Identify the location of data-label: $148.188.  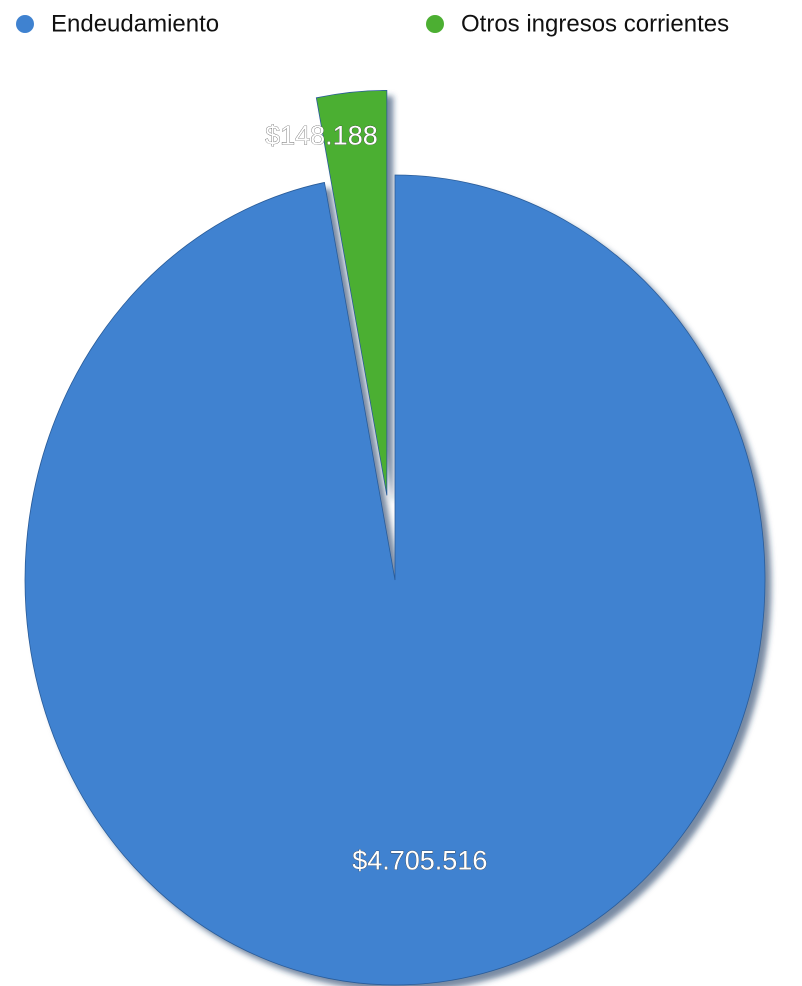
(321, 135).